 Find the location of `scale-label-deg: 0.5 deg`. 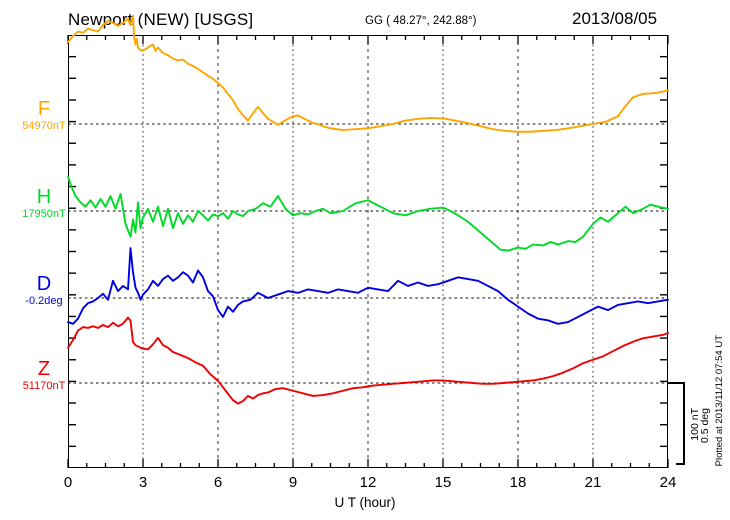

scale-label-deg: 0.5 deg is located at coordinates (705, 426).